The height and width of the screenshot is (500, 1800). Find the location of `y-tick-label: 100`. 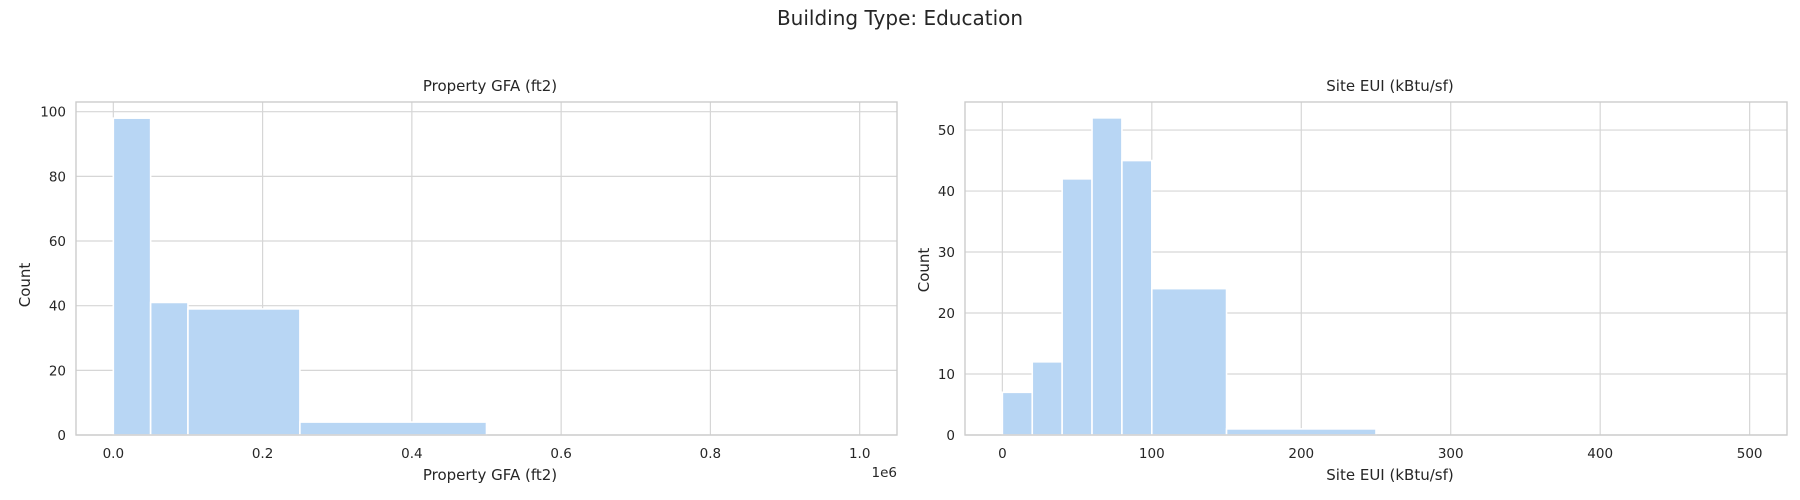

y-tick-label: 100 is located at coordinates (53, 113).